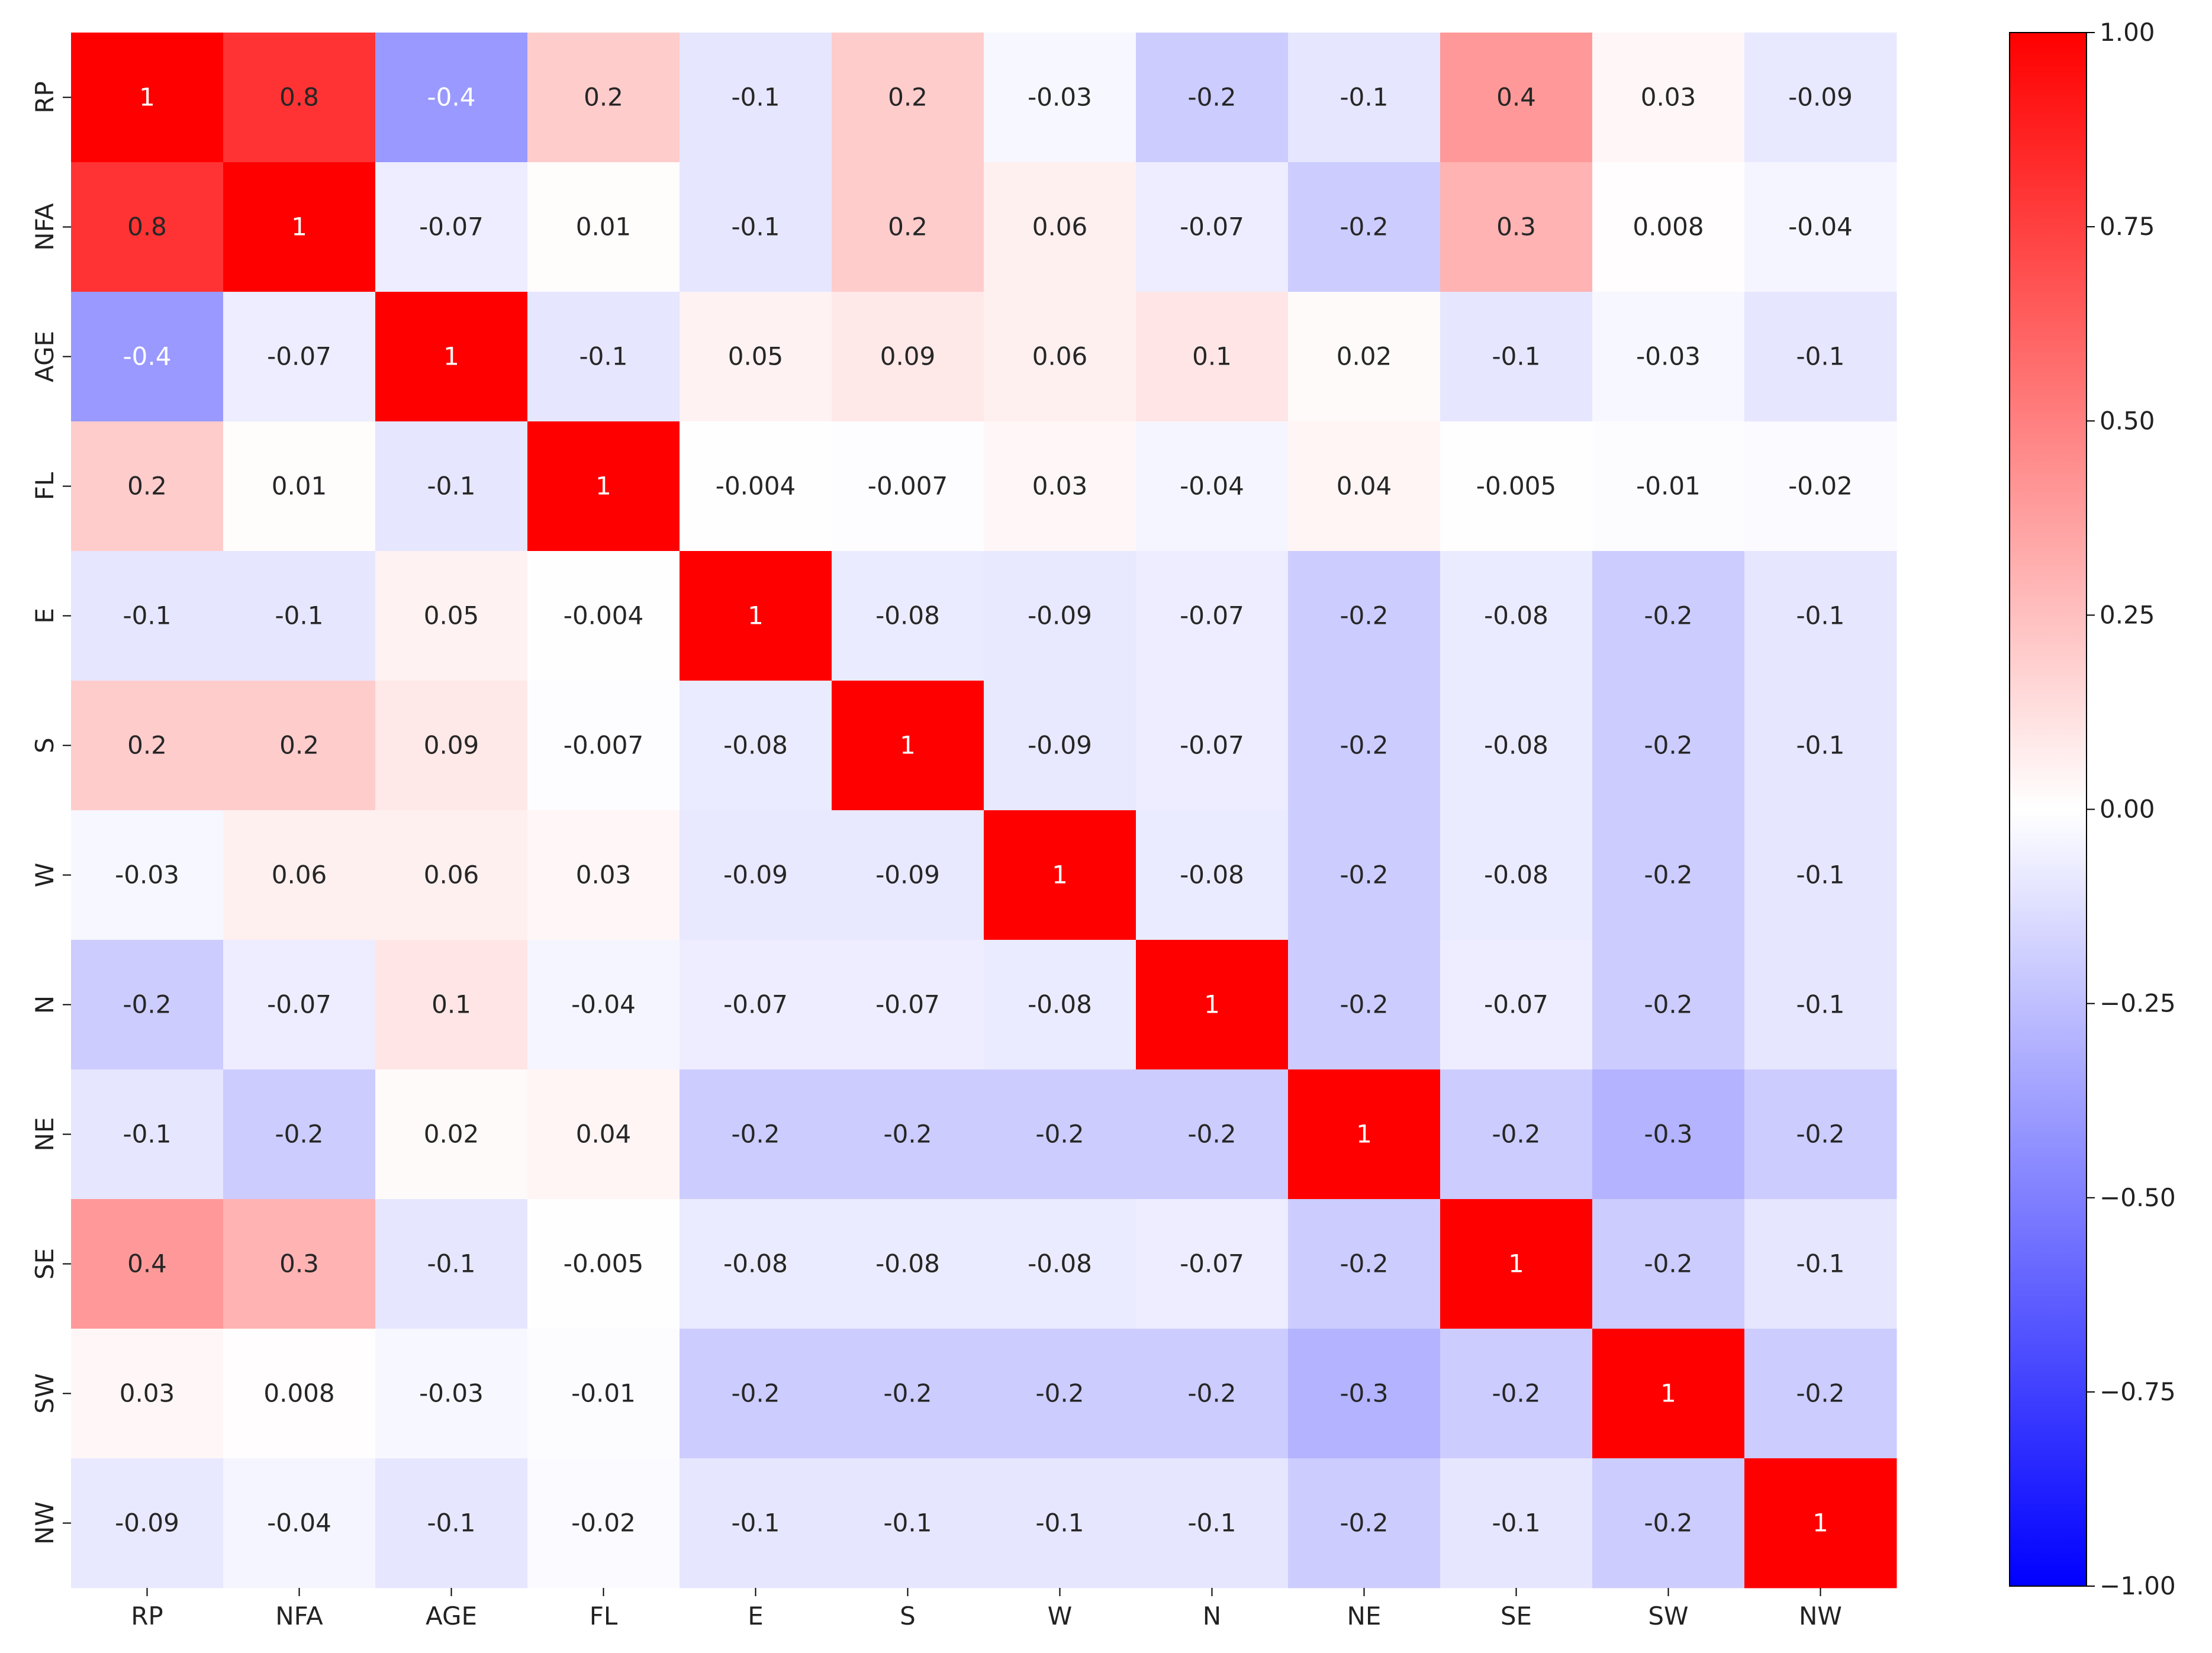  I want to click on y-tick-label: S, so click(44, 745).